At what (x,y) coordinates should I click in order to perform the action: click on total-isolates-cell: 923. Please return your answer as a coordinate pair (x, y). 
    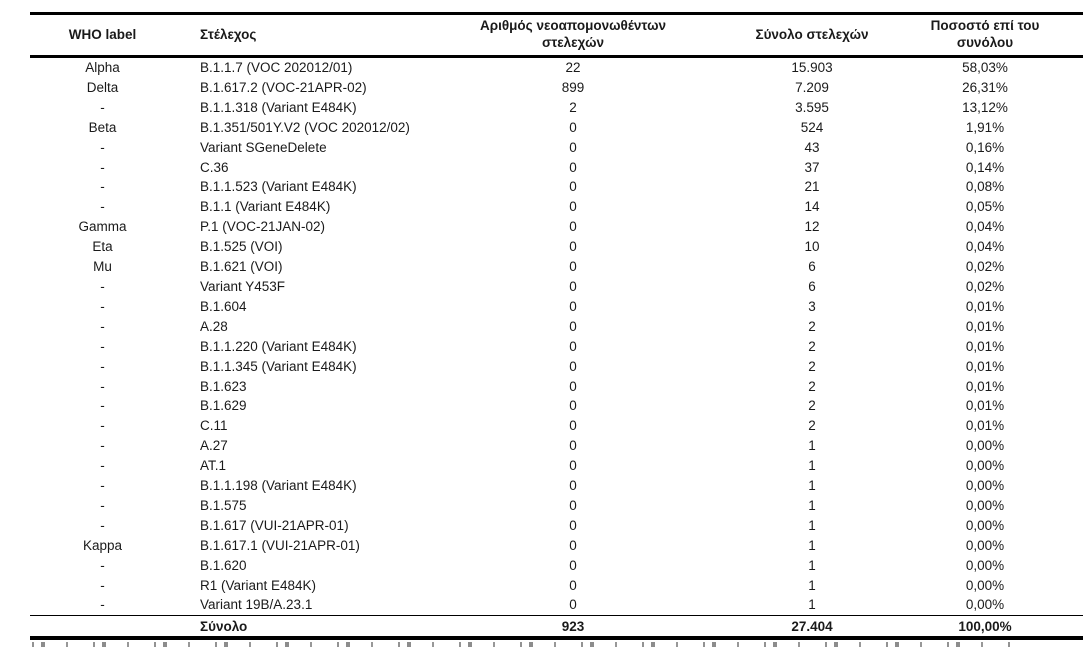
    Looking at the image, I should click on (573, 626).